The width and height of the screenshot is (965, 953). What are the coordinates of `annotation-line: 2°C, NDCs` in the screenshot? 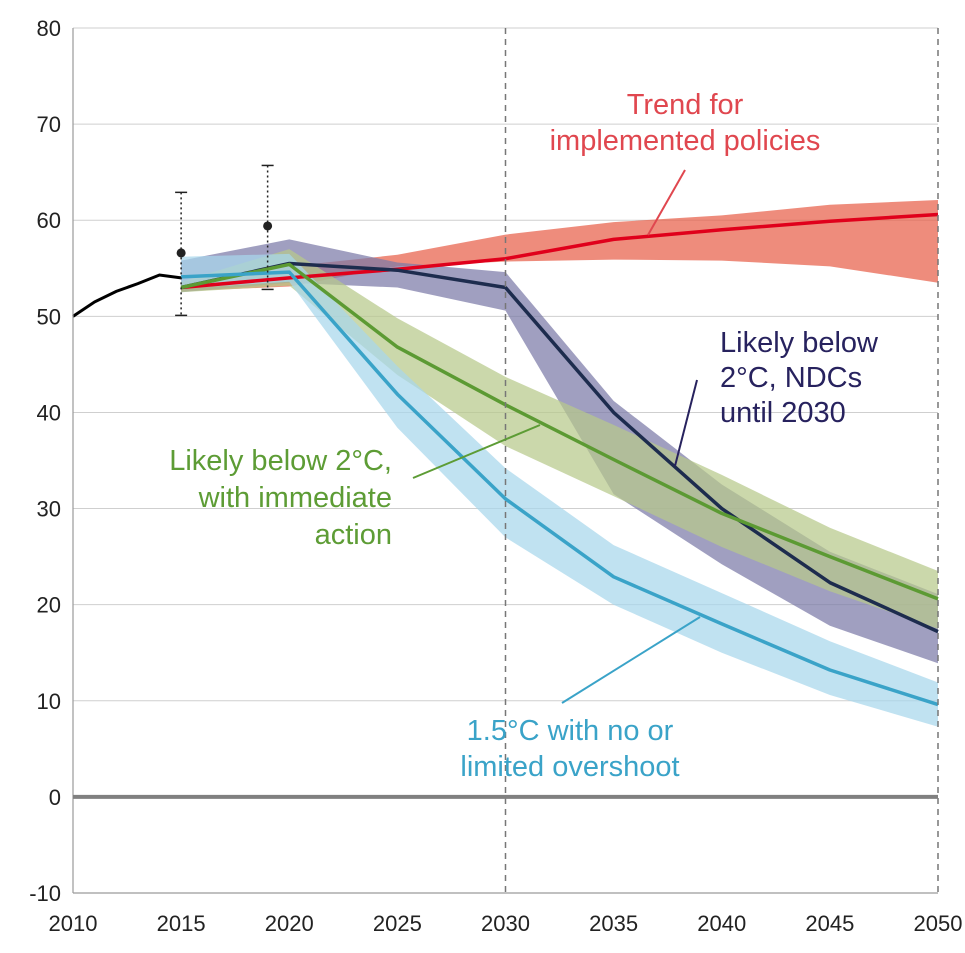 It's located at (791, 378).